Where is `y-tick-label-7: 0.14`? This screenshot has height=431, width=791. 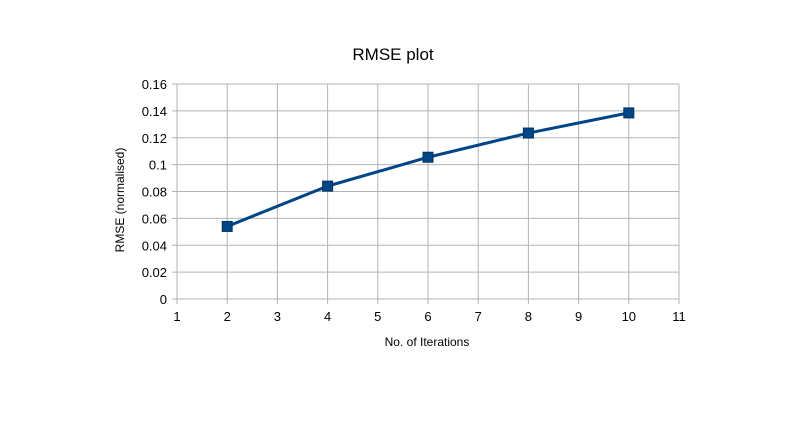 y-tick-label-7: 0.14 is located at coordinates (154, 111).